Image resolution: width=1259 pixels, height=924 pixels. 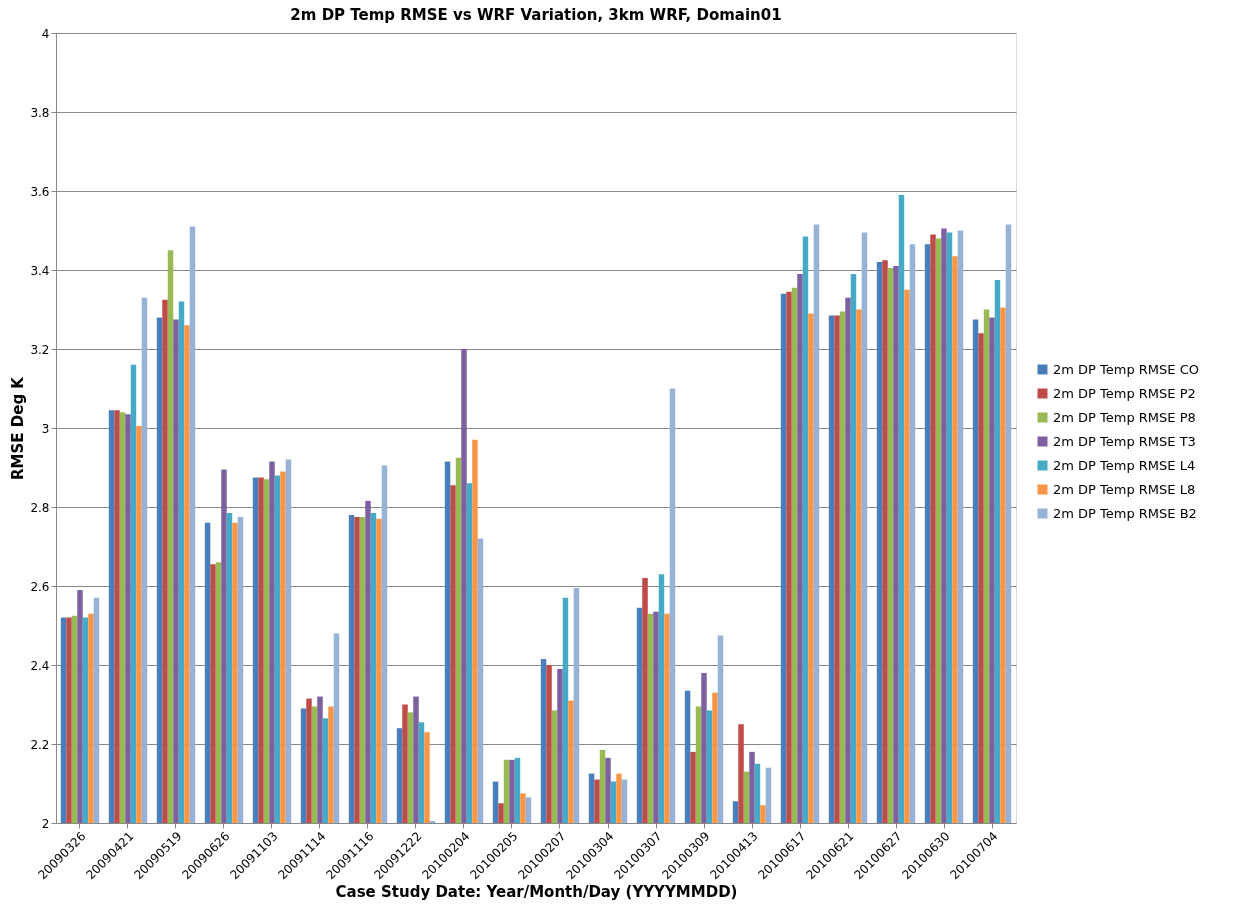 What do you see at coordinates (40, 586) in the screenshot?
I see `y-tick-label: 2.6` at bounding box center [40, 586].